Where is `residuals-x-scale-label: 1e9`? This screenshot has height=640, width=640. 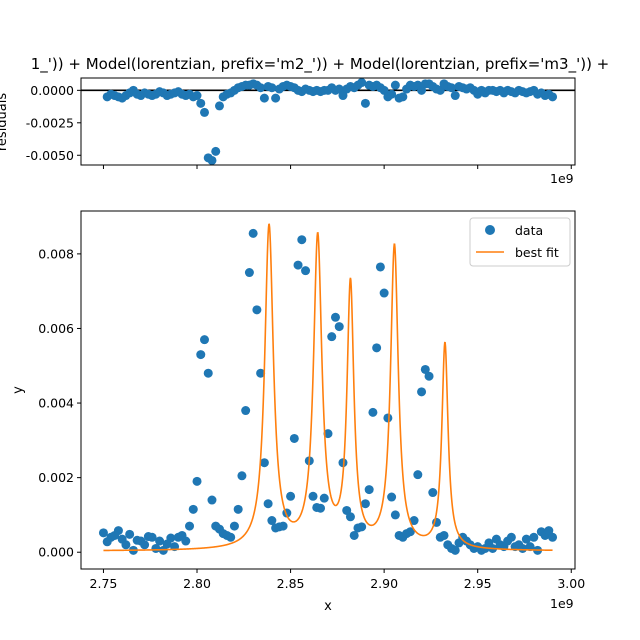
residuals-x-scale-label: 1e9 is located at coordinates (562, 178).